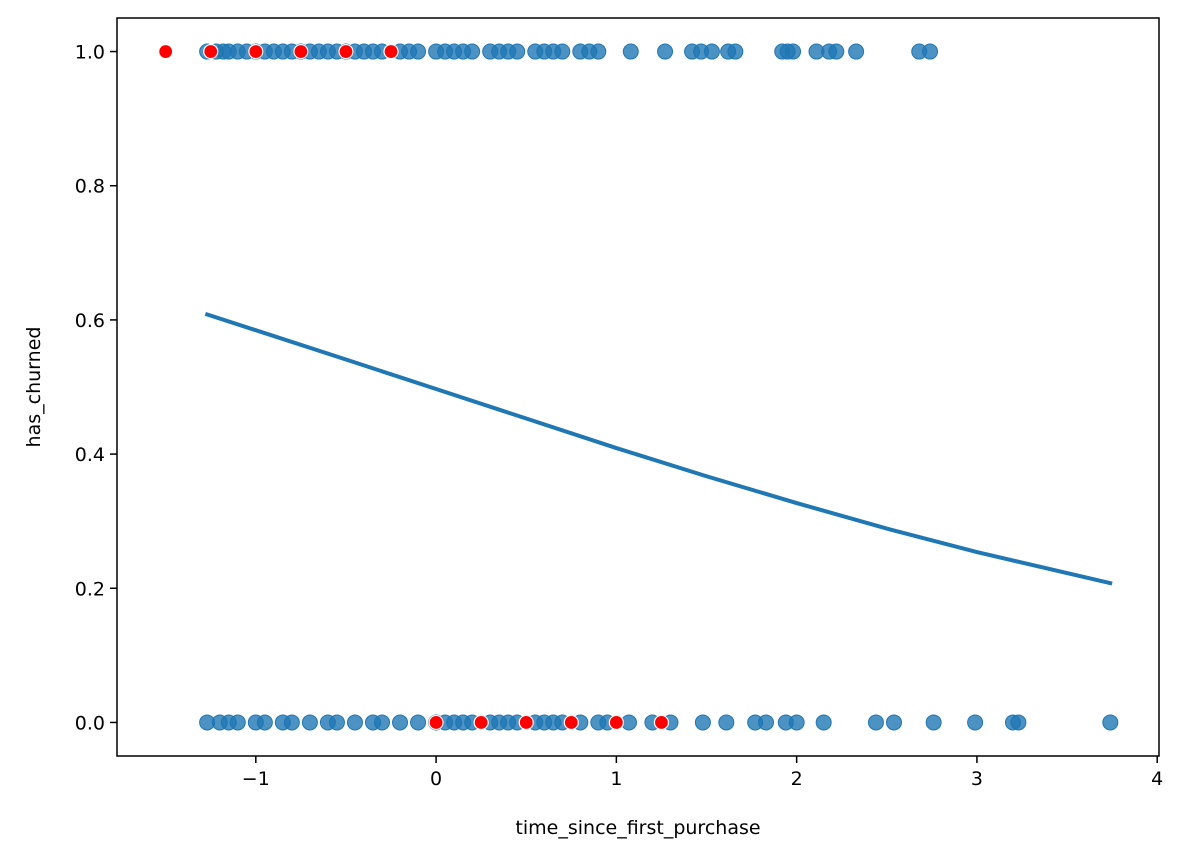 The width and height of the screenshot is (1186, 858). What do you see at coordinates (90, 455) in the screenshot?
I see `y-tick-label: 0.4` at bounding box center [90, 455].